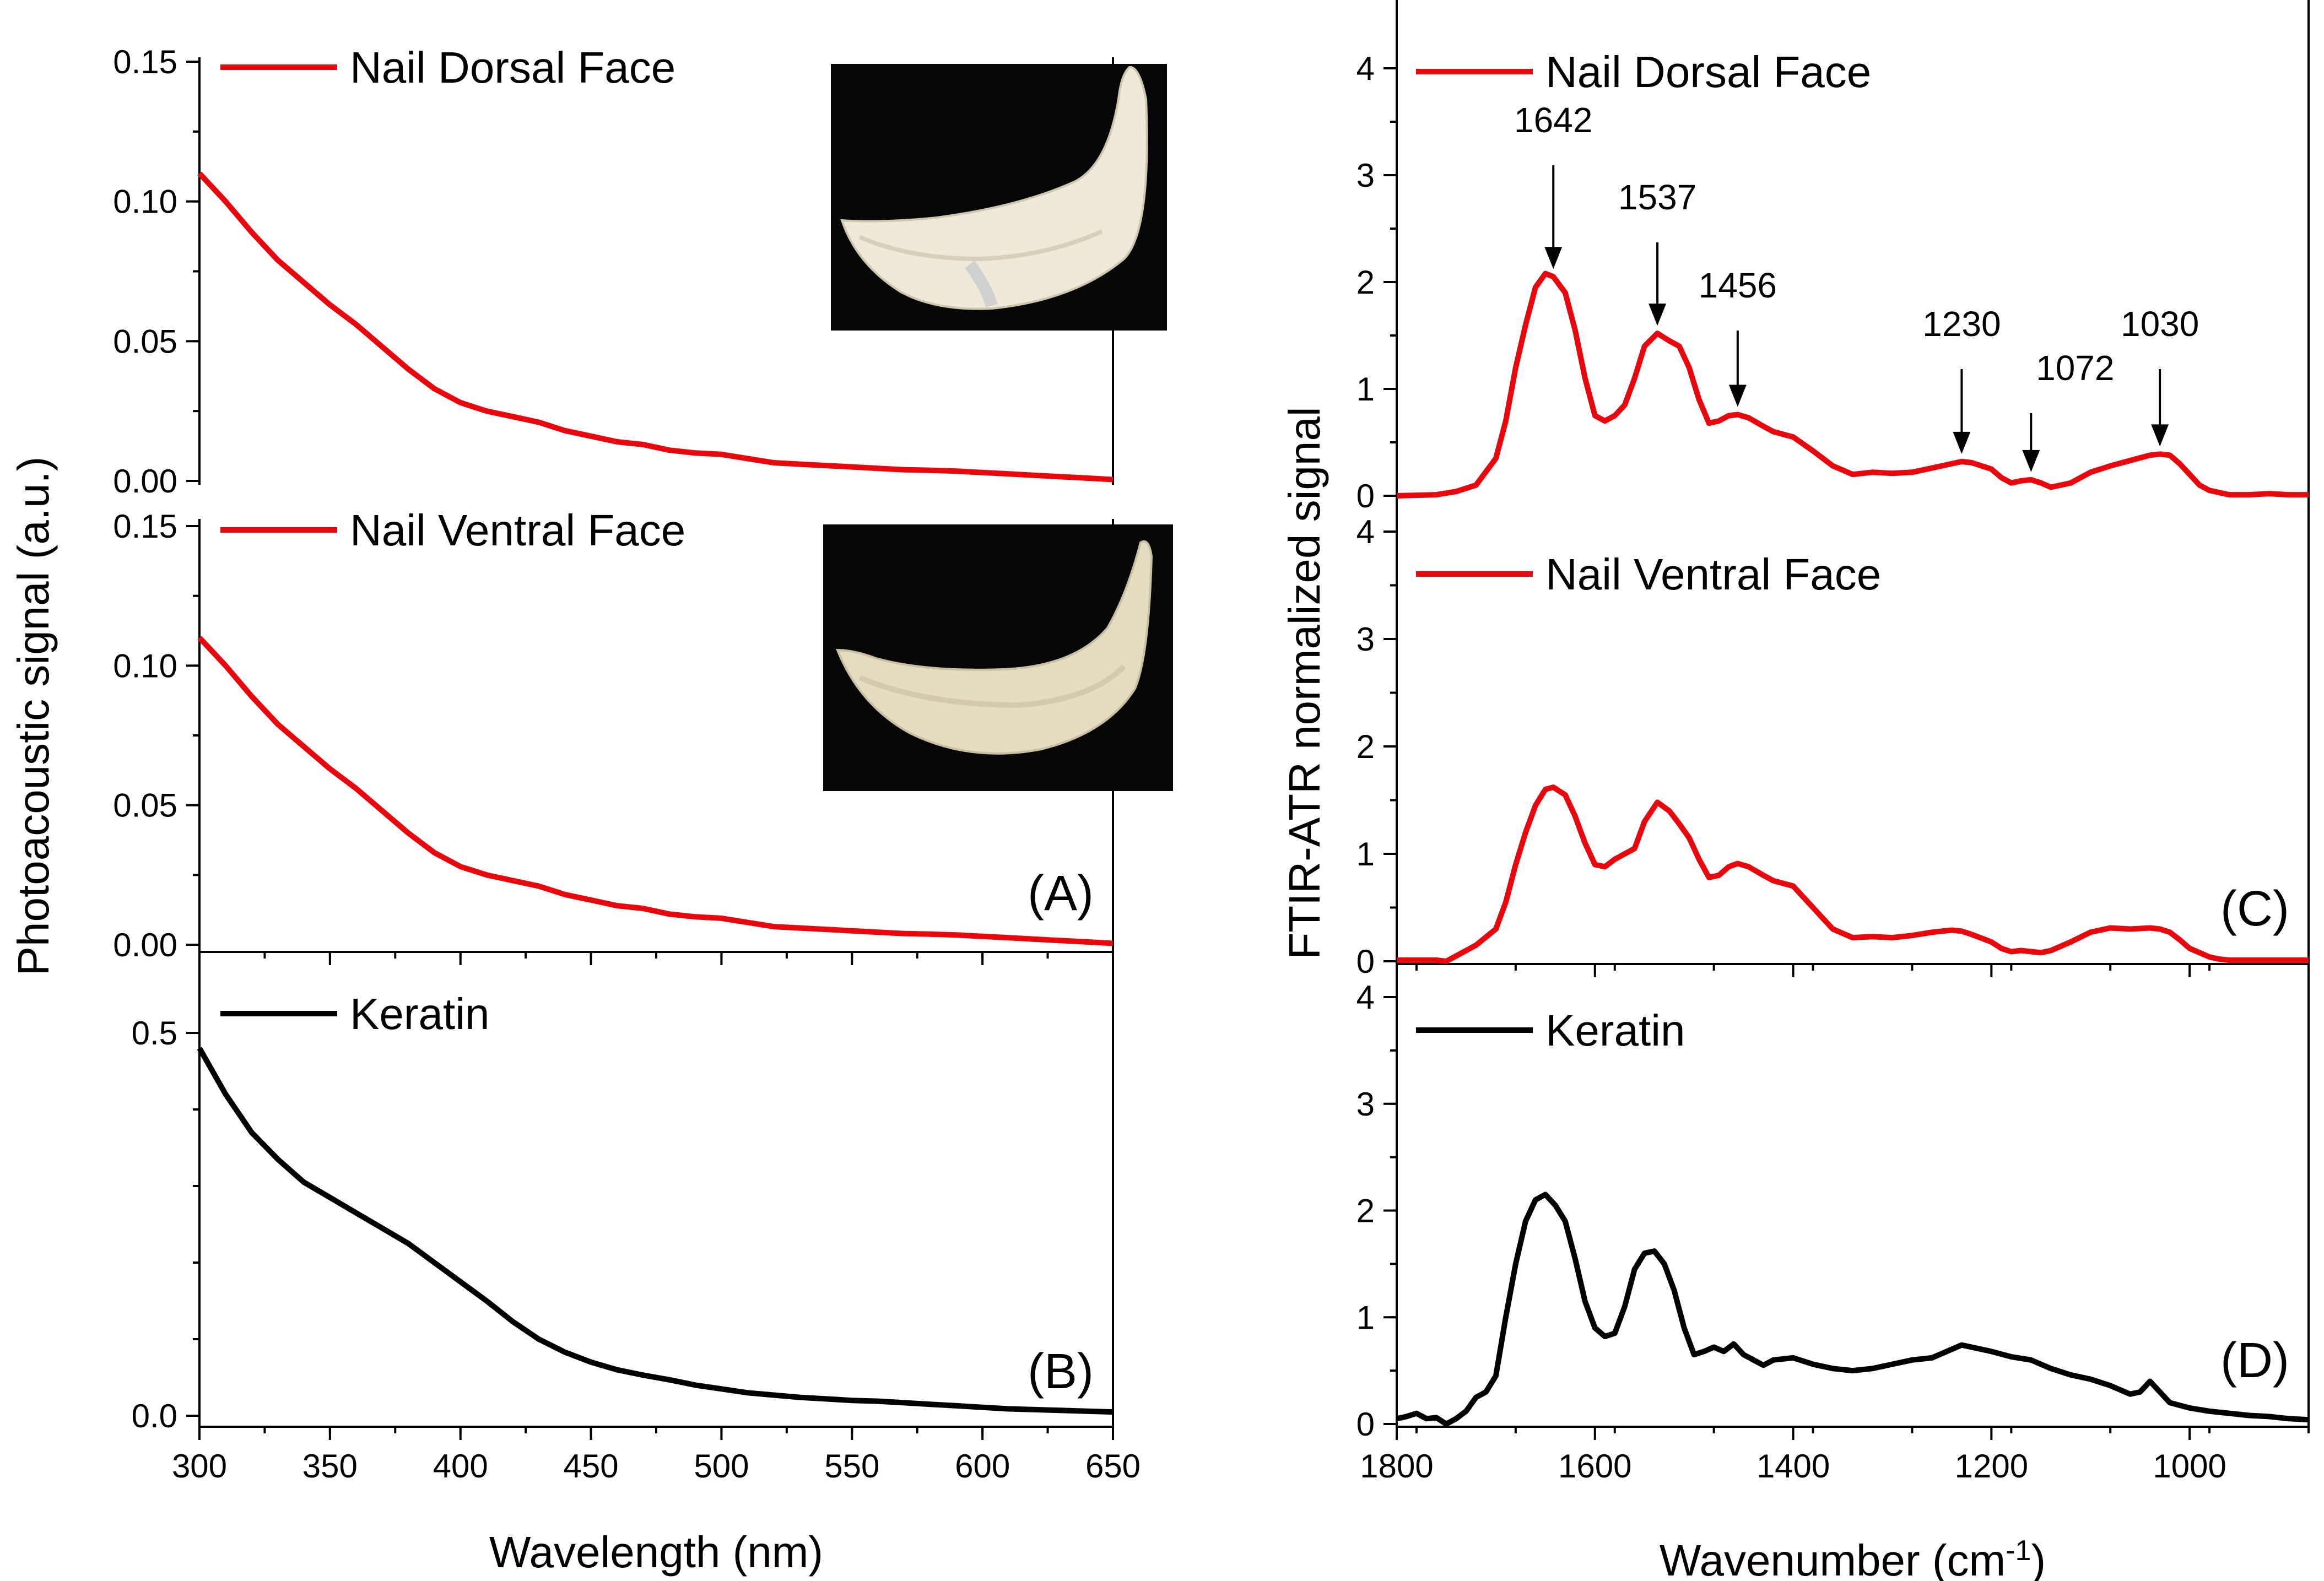 Image resolution: width=2324 pixels, height=1581 pixels. Describe the element at coordinates (656, 1456) in the screenshot. I see `x-ticks: 300 350 400 450 500 550 600 650` at that location.